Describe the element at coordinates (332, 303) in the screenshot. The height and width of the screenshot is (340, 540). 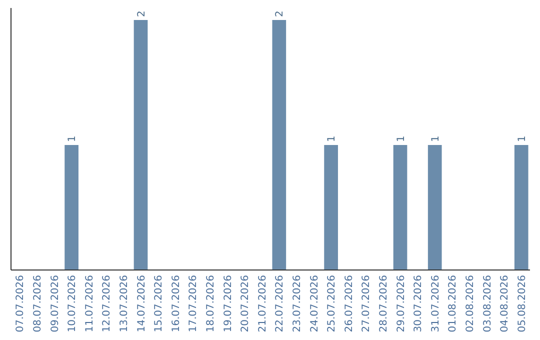
I see `x-tick-label: 25.07.2026` at that location.